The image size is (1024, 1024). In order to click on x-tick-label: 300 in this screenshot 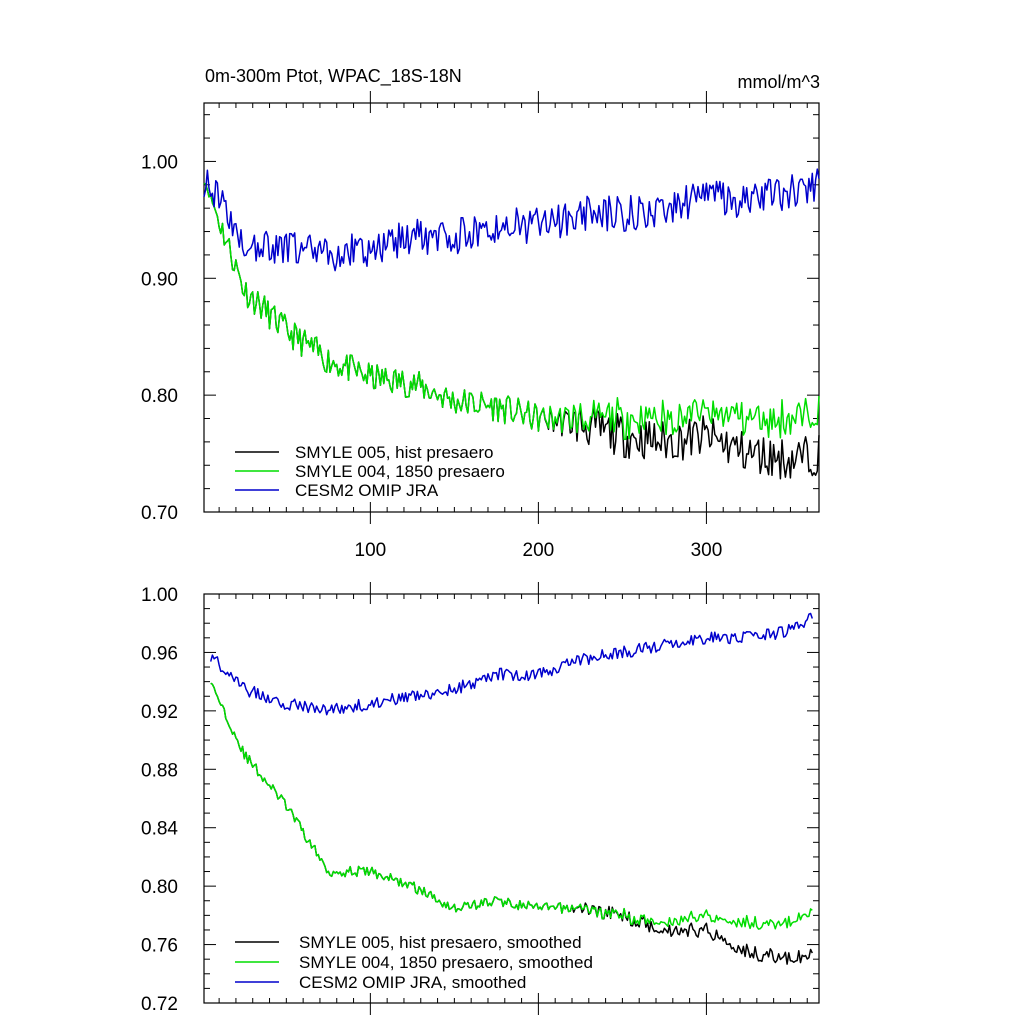, I will do `click(707, 550)`.